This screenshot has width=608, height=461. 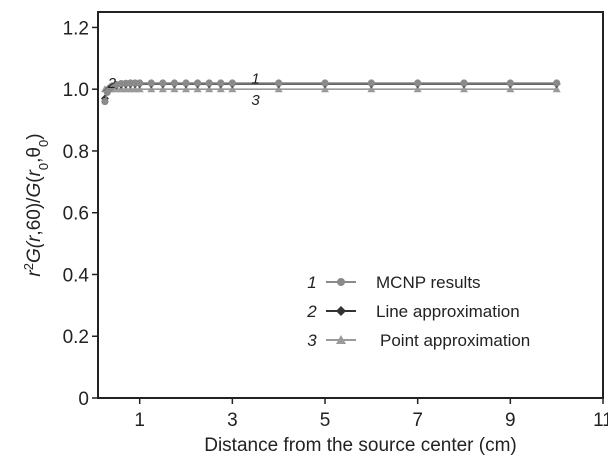 What do you see at coordinates (325, 420) in the screenshot?
I see `x-tick-label: 5` at bounding box center [325, 420].